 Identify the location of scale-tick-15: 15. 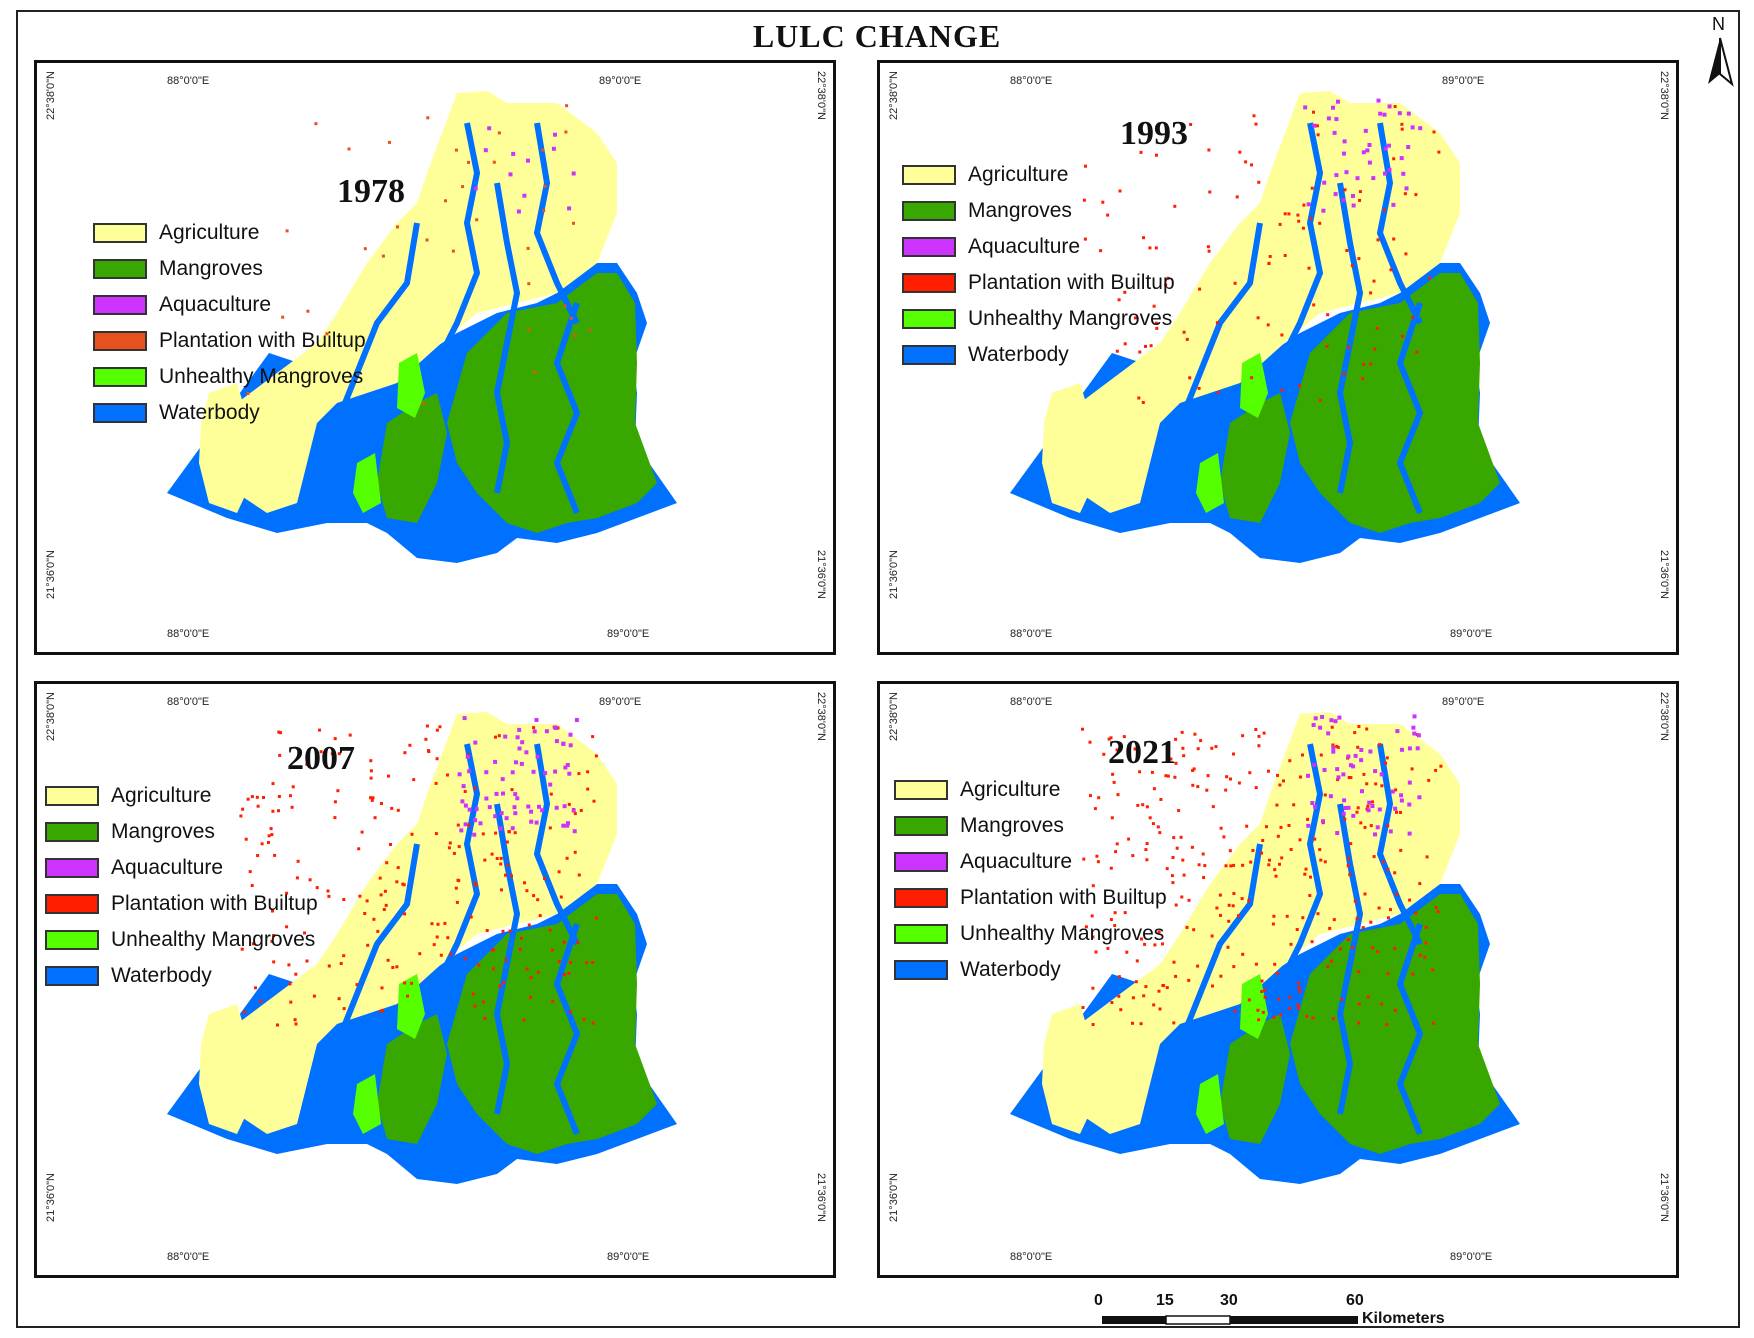
(1165, 1300).